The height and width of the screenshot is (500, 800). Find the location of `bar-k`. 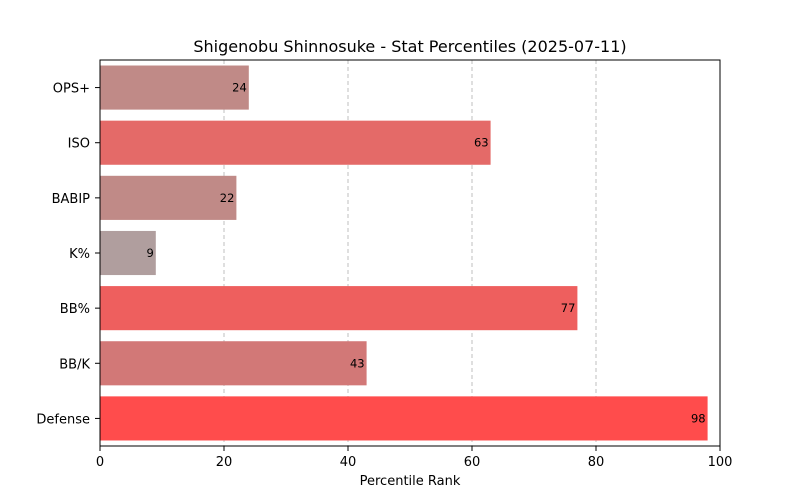

bar-k is located at coordinates (128, 253).